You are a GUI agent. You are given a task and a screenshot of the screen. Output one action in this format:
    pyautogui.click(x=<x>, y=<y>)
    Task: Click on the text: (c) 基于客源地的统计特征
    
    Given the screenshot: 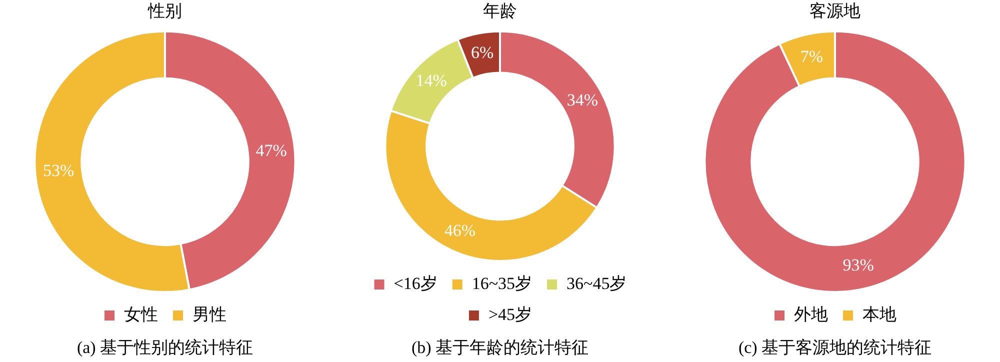 What is the action you would take?
    pyautogui.click(x=835, y=348)
    